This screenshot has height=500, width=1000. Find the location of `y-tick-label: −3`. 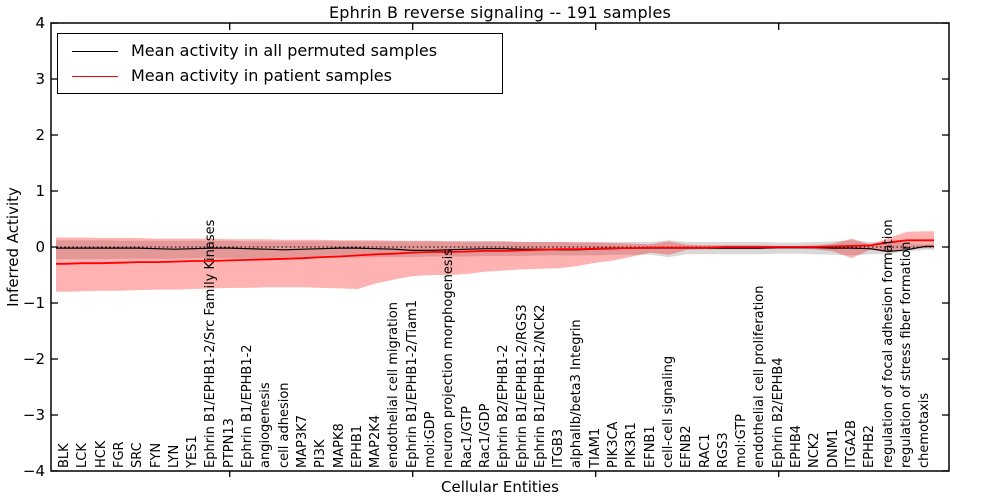

y-tick-label: −3 is located at coordinates (33, 415).